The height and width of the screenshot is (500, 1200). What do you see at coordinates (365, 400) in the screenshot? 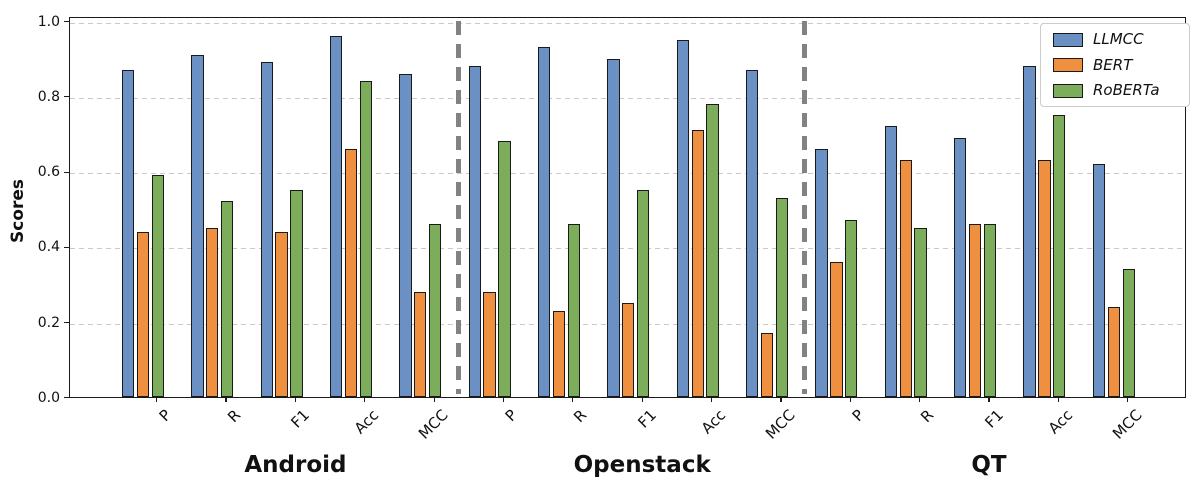
I see `x-tick-mark-android-acc` at bounding box center [365, 400].